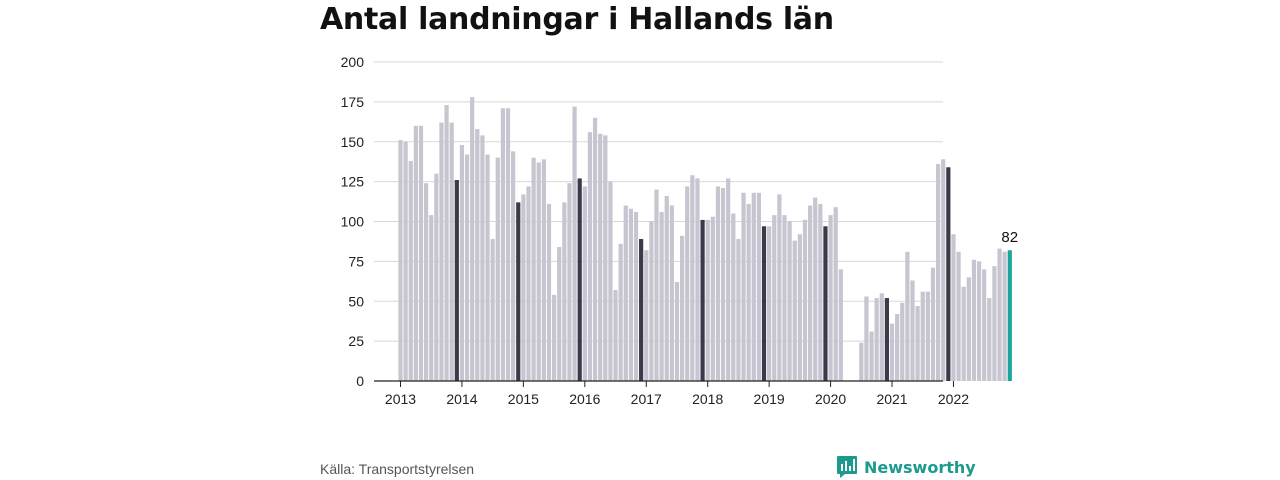  Describe the element at coordinates (360, 381) in the screenshot. I see `y-tick-label: 0` at that location.